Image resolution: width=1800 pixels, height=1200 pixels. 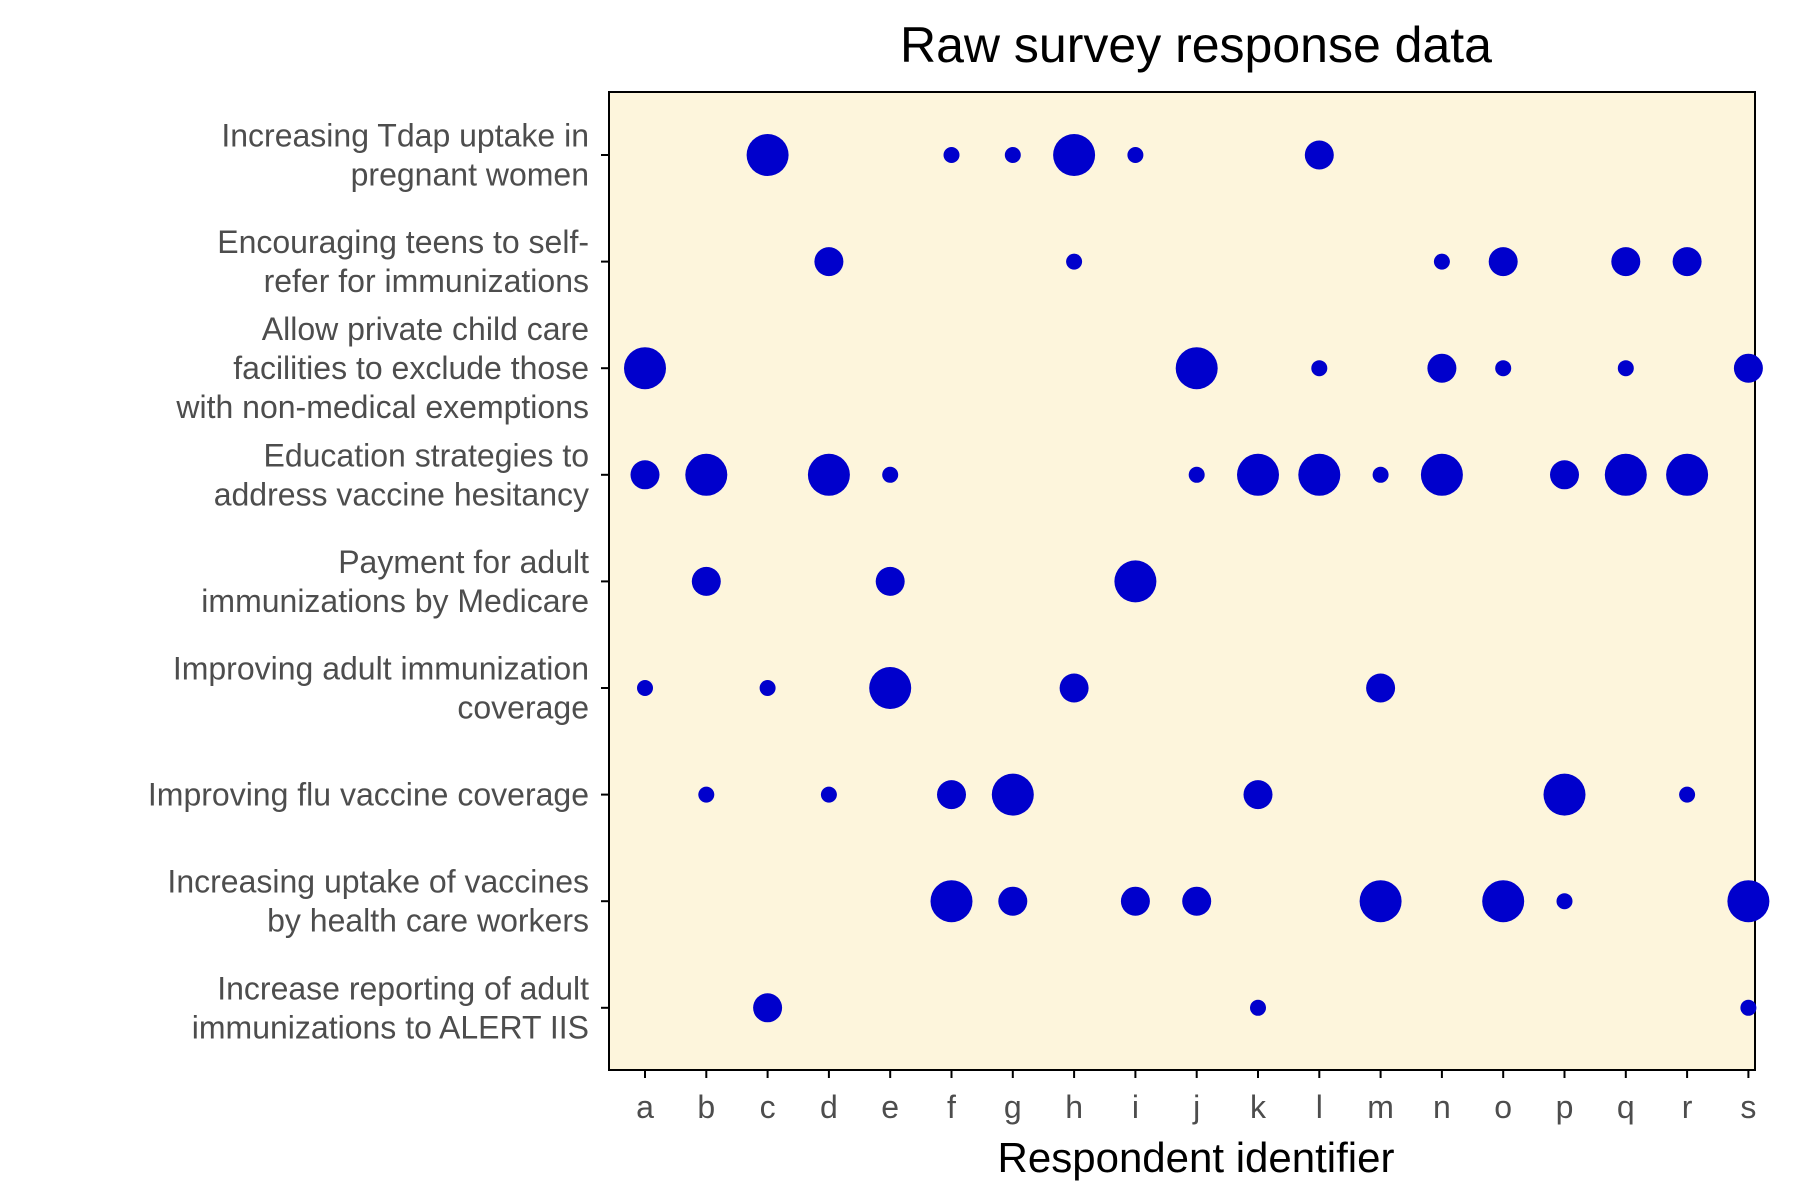 What do you see at coordinates (768, 1107) in the screenshot?
I see `x-tick-label: c` at bounding box center [768, 1107].